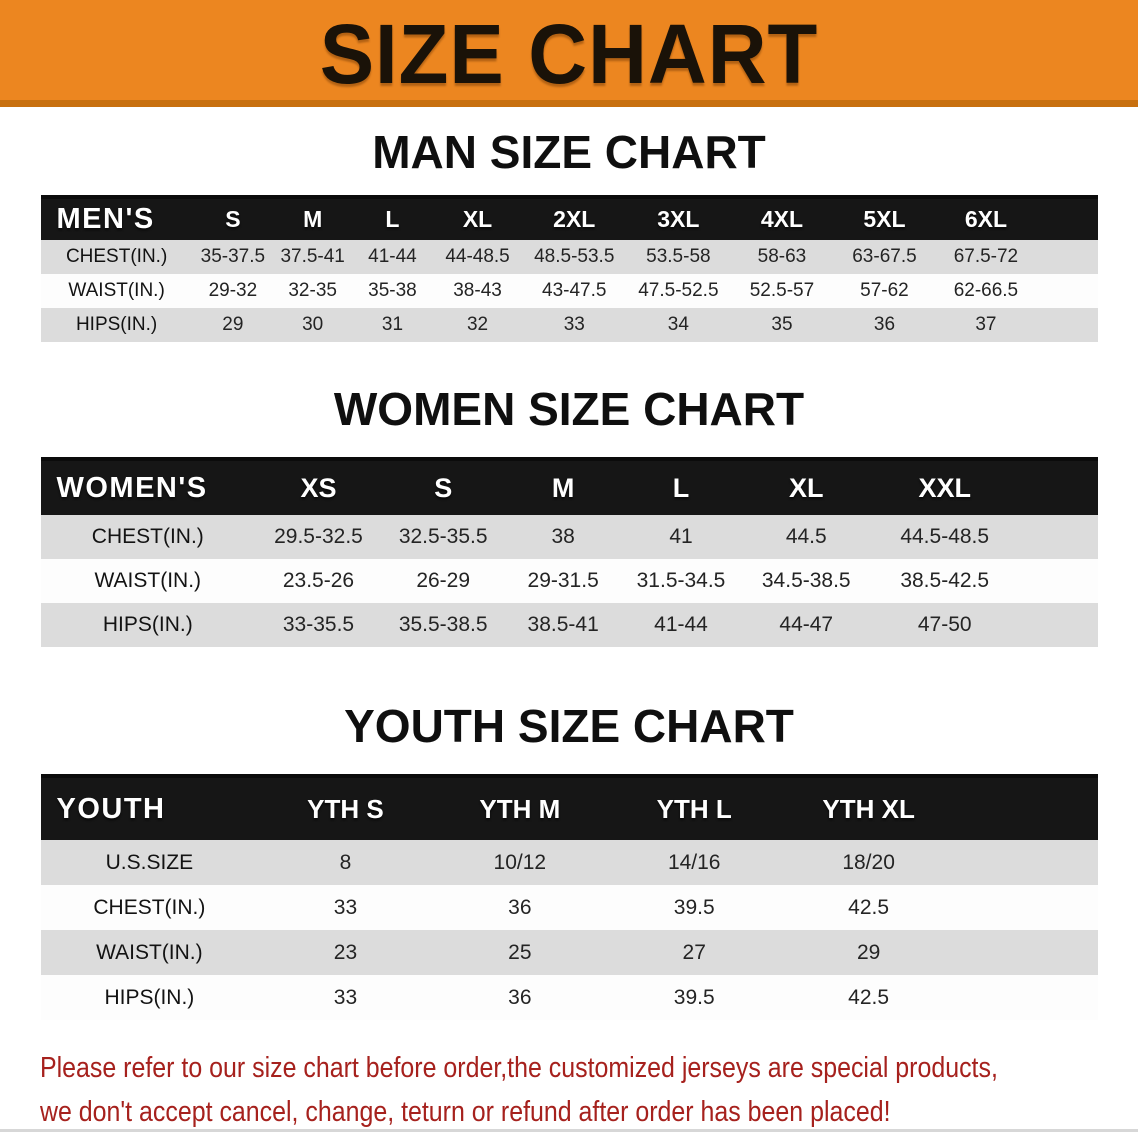 The width and height of the screenshot is (1138, 1132). I want to click on section-heading-men: MAN SIZE CHART, so click(569, 152).